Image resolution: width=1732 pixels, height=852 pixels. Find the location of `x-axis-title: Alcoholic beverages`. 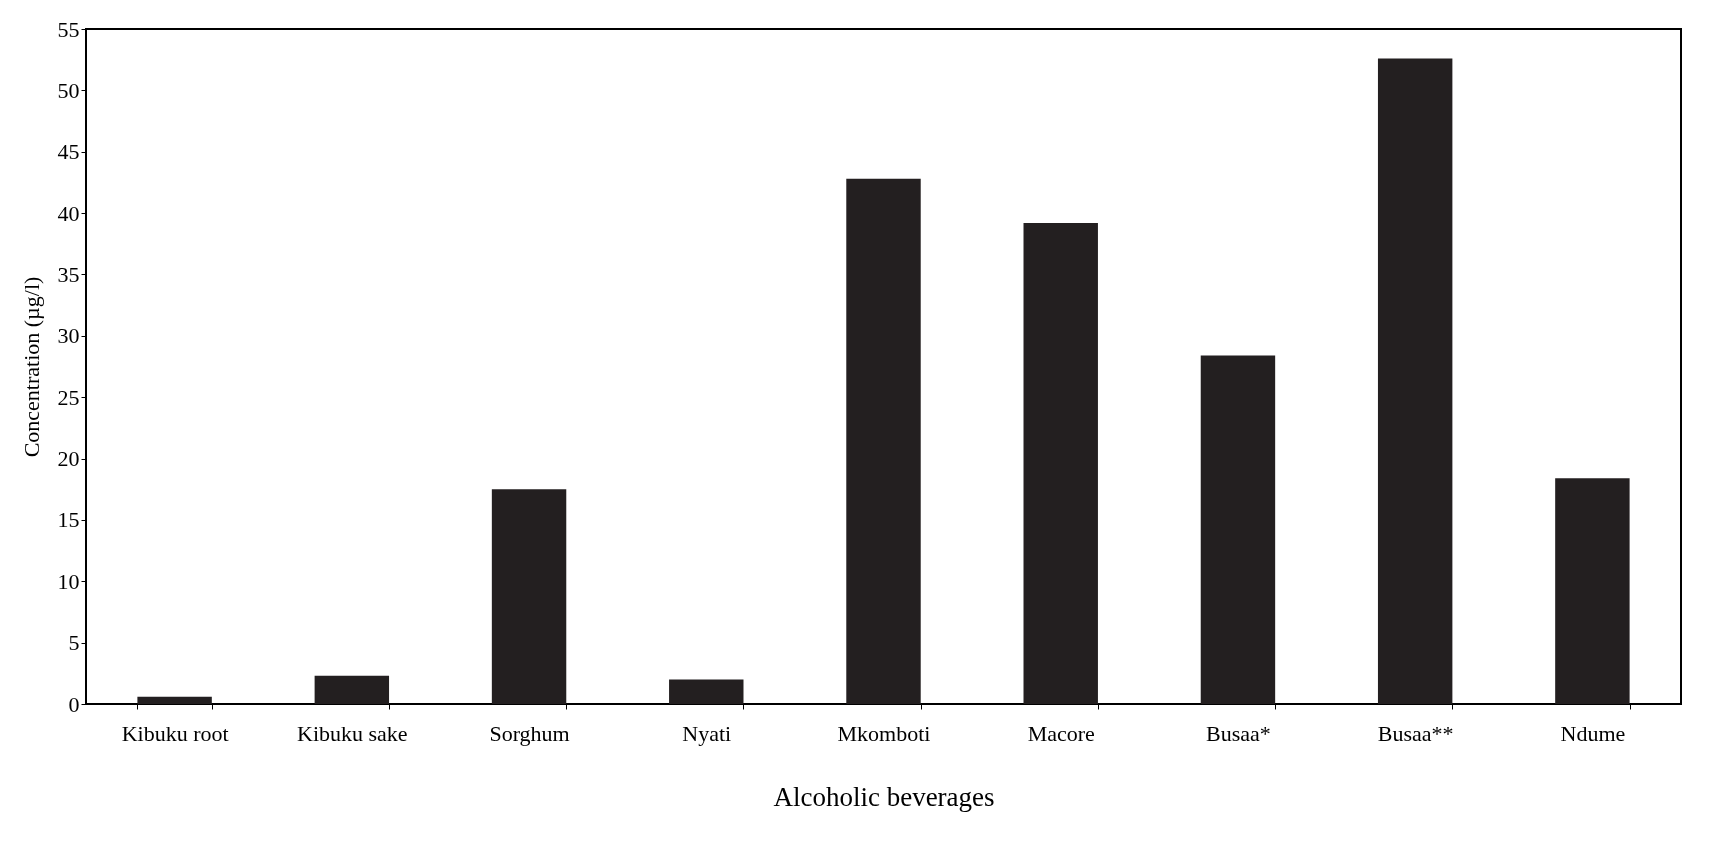

x-axis-title: Alcoholic beverages is located at coordinates (884, 796).